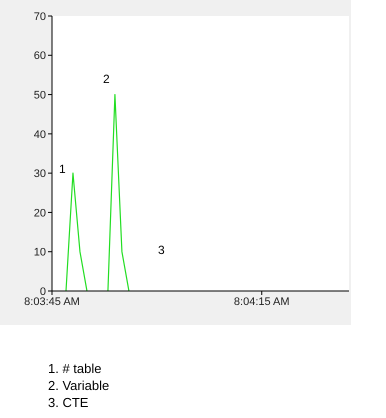 Image resolution: width=386 pixels, height=418 pixels. I want to click on y-tick-label: 70, so click(40, 16).